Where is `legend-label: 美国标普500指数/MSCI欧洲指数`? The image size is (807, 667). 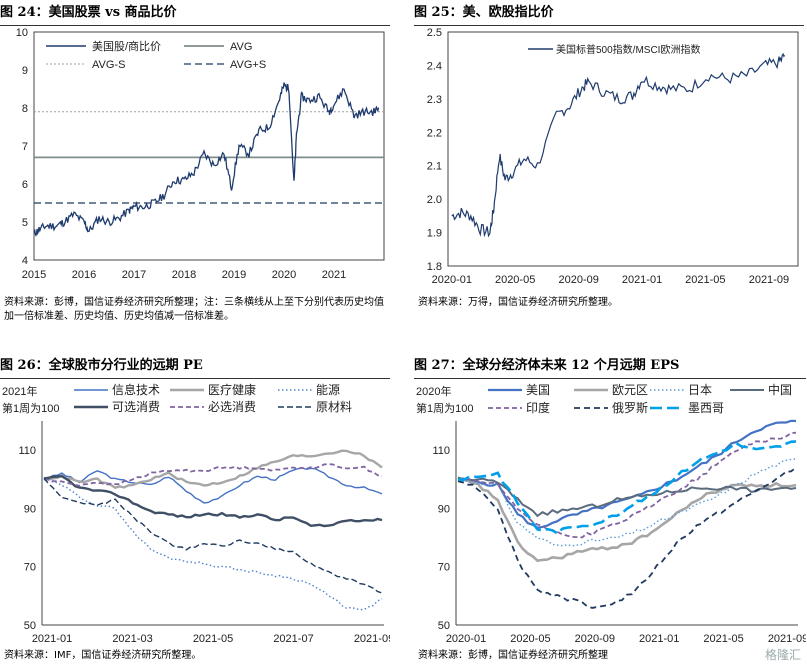 legend-label: 美国标普500指数/MSCI欧洲指数 is located at coordinates (628, 49).